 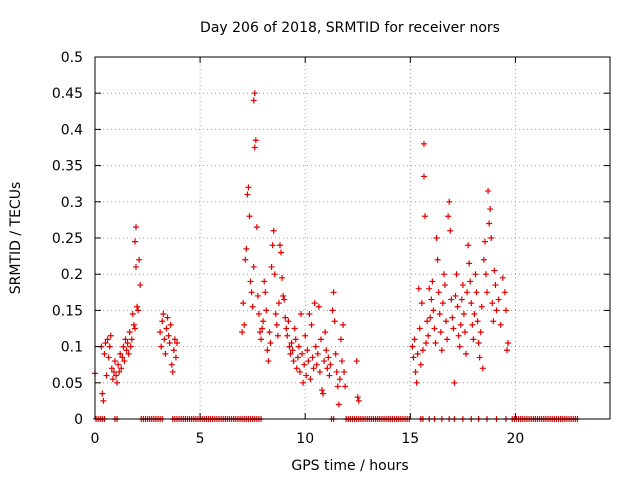 I want to click on y-tick-label: 0.45, so click(x=67, y=94).